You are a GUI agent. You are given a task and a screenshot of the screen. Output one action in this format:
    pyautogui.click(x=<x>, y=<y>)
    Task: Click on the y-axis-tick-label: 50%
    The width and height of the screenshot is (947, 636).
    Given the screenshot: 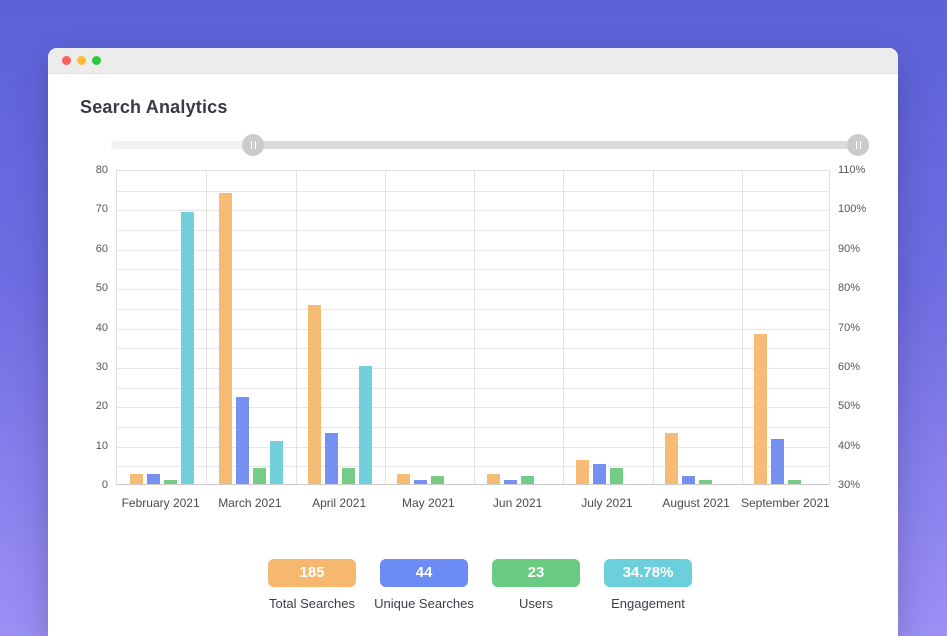 What is the action you would take?
    pyautogui.click(x=849, y=406)
    